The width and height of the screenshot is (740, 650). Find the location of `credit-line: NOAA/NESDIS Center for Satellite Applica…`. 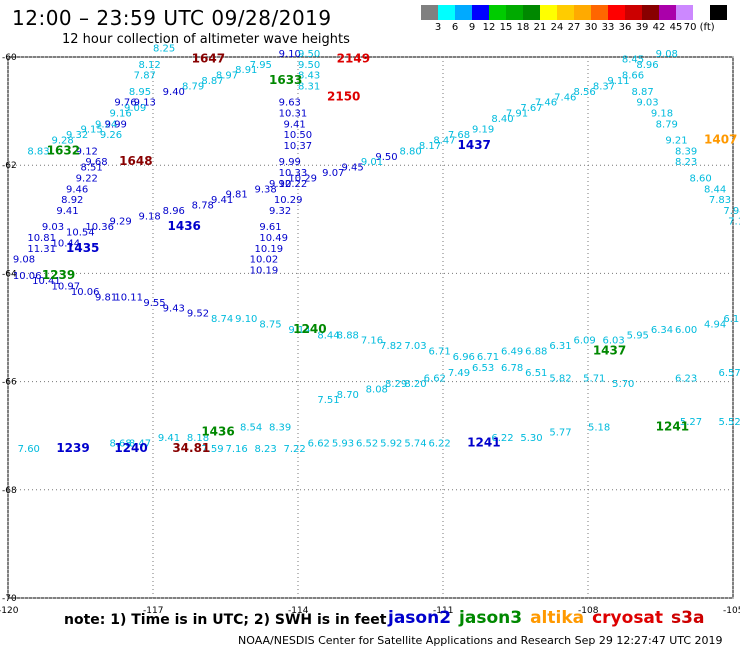

credit-line: NOAA/NESDIS Center for Satellite Applica… is located at coordinates (480, 640).